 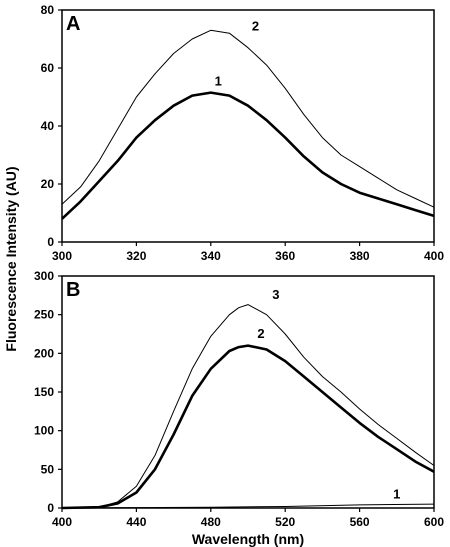 What do you see at coordinates (434, 522) in the screenshot?
I see `panel-b-x-tick-label: 600` at bounding box center [434, 522].